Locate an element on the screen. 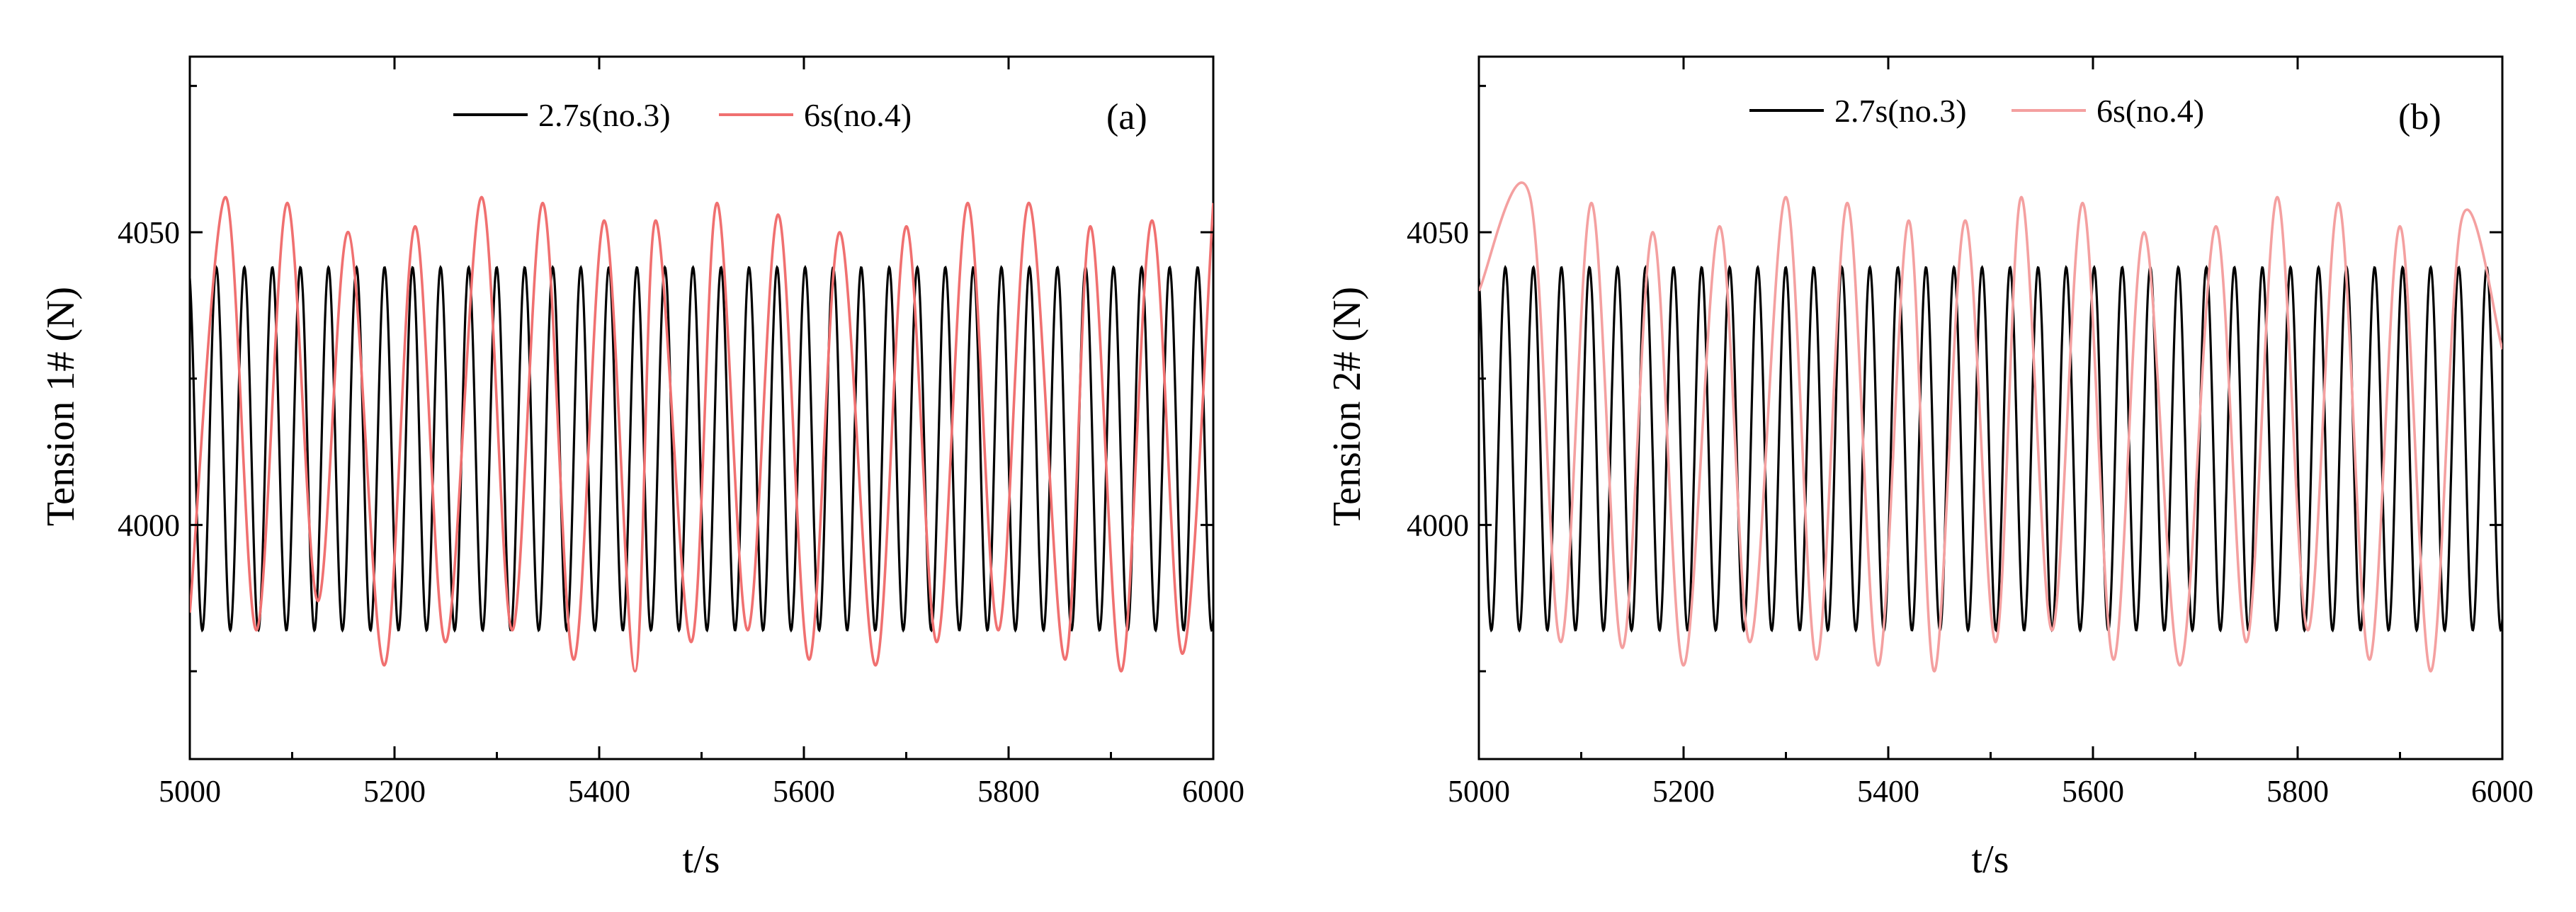  panel-label: (b) is located at coordinates (2419, 117).